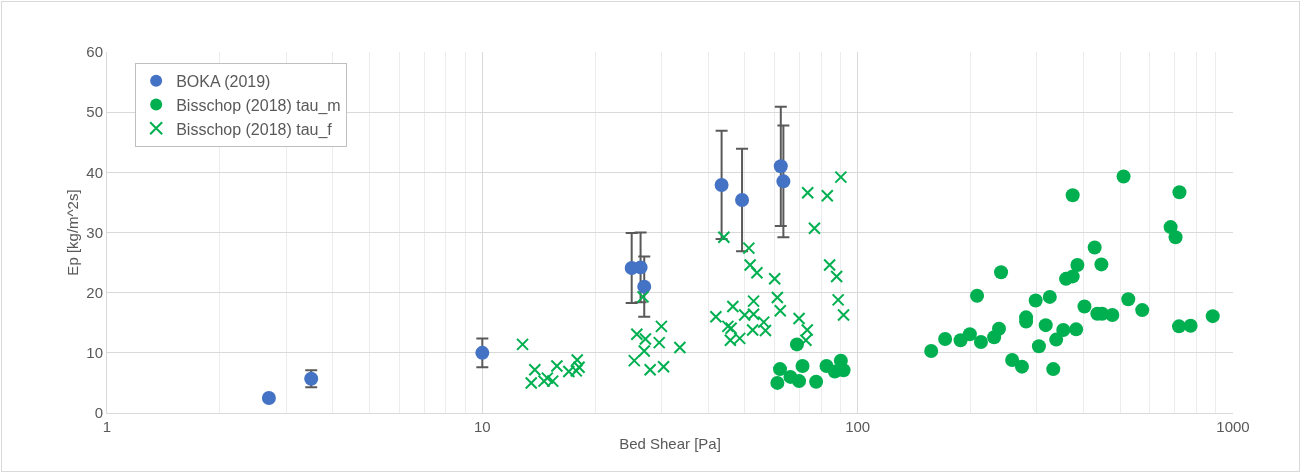 The height and width of the screenshot is (473, 1301). What do you see at coordinates (94, 112) in the screenshot?
I see `y-tick-label: 50` at bounding box center [94, 112].